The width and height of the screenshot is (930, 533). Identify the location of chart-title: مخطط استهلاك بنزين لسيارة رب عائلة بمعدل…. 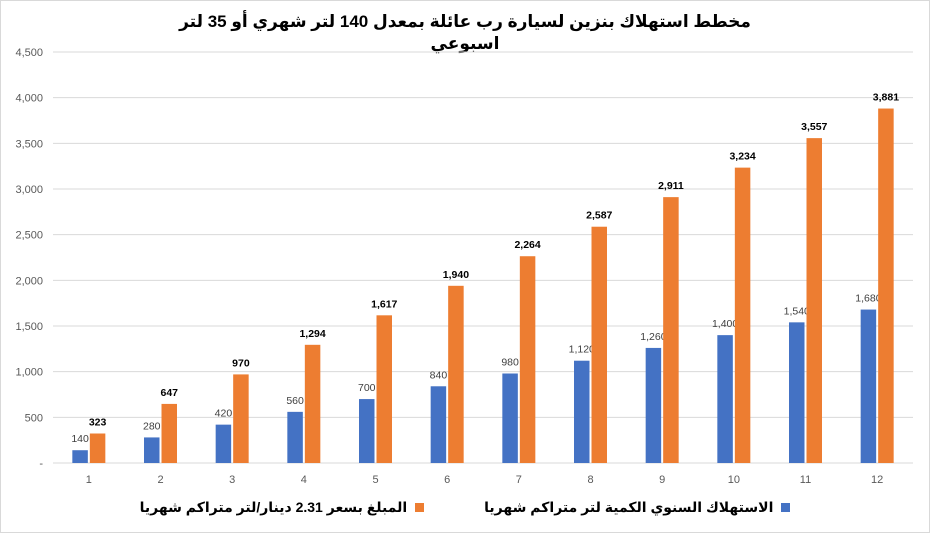
(465, 32).